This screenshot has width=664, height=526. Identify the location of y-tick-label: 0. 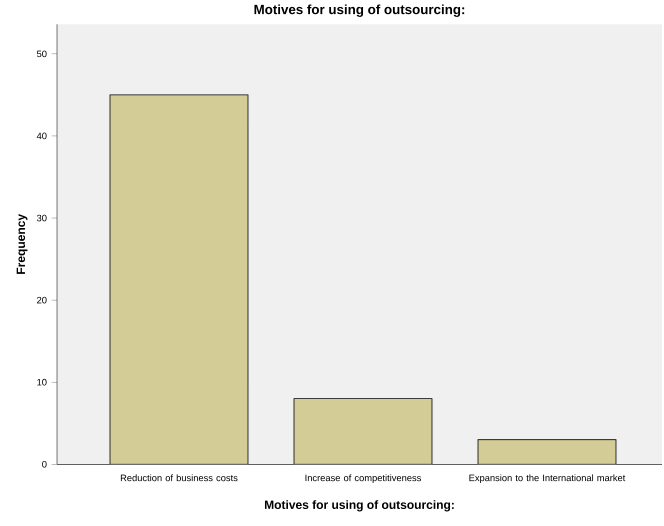
(44, 464).